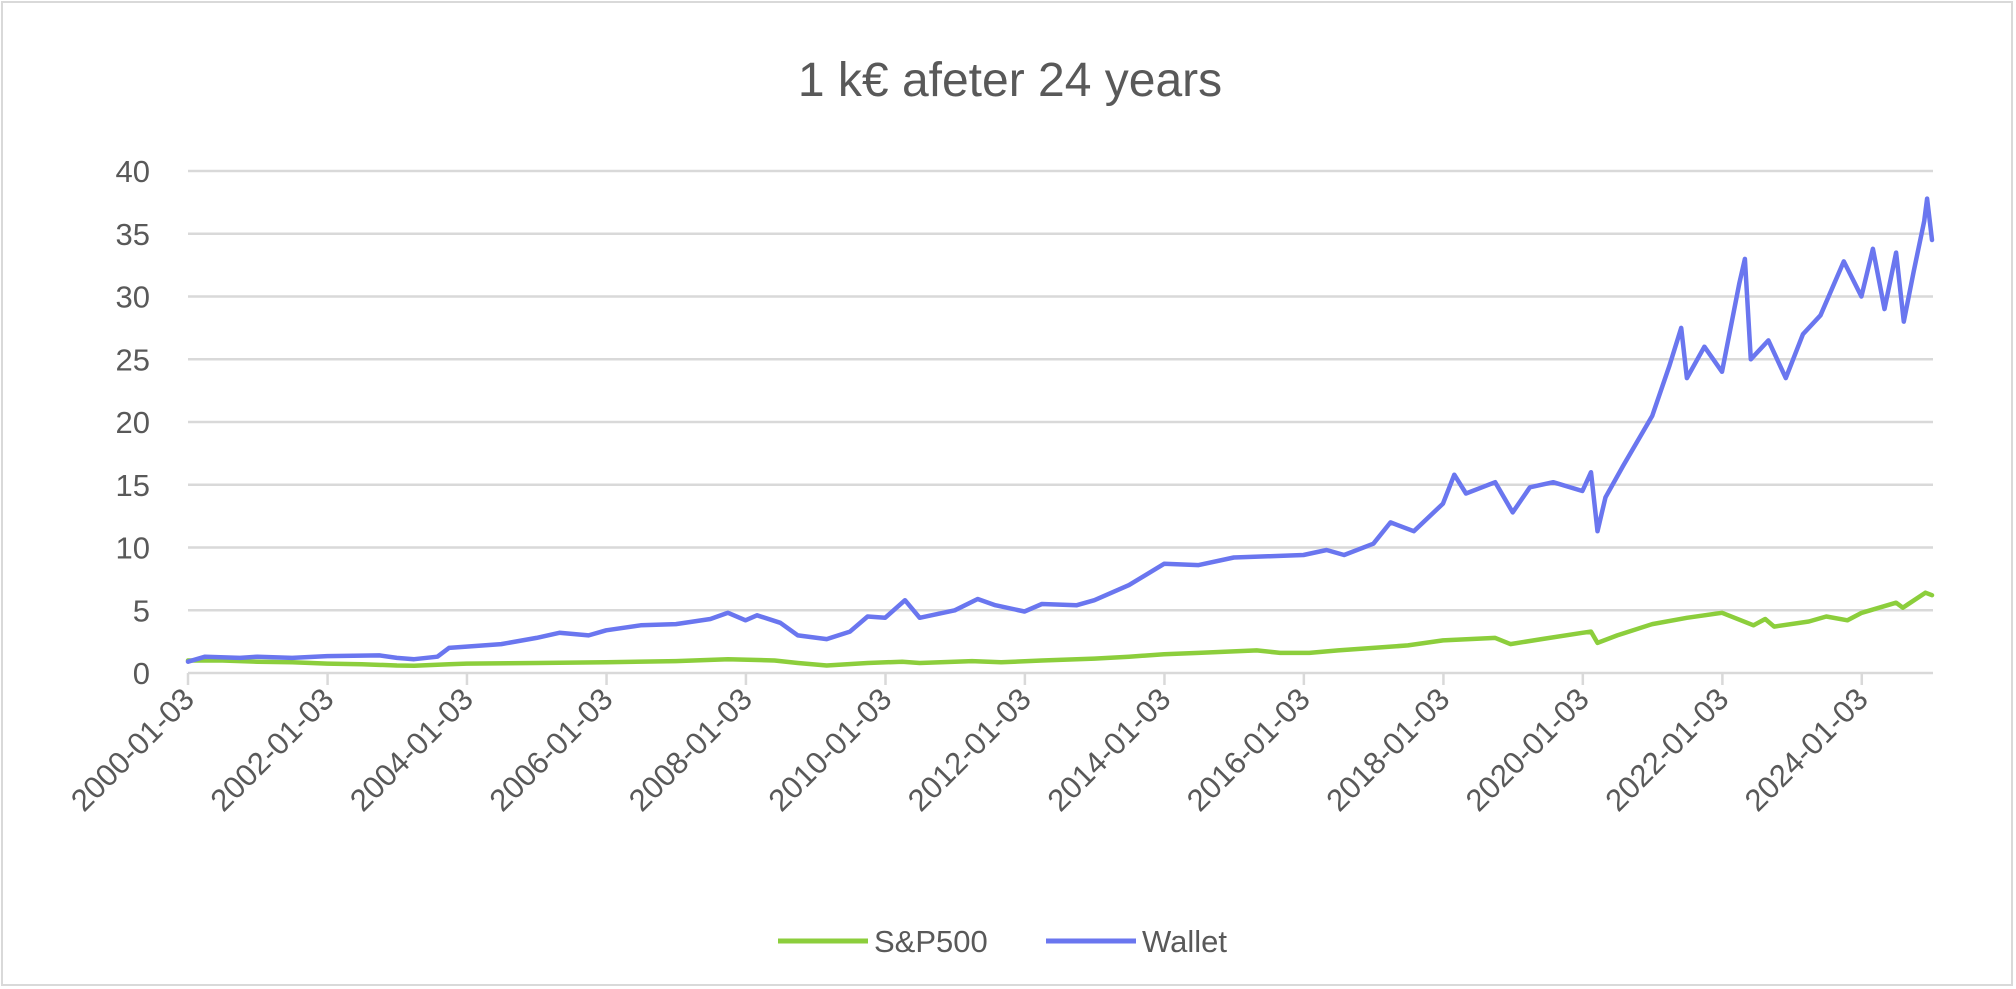 The height and width of the screenshot is (989, 2016). Describe the element at coordinates (1806, 749) in the screenshot. I see `x-tick-label: 2024-01-03` at that location.